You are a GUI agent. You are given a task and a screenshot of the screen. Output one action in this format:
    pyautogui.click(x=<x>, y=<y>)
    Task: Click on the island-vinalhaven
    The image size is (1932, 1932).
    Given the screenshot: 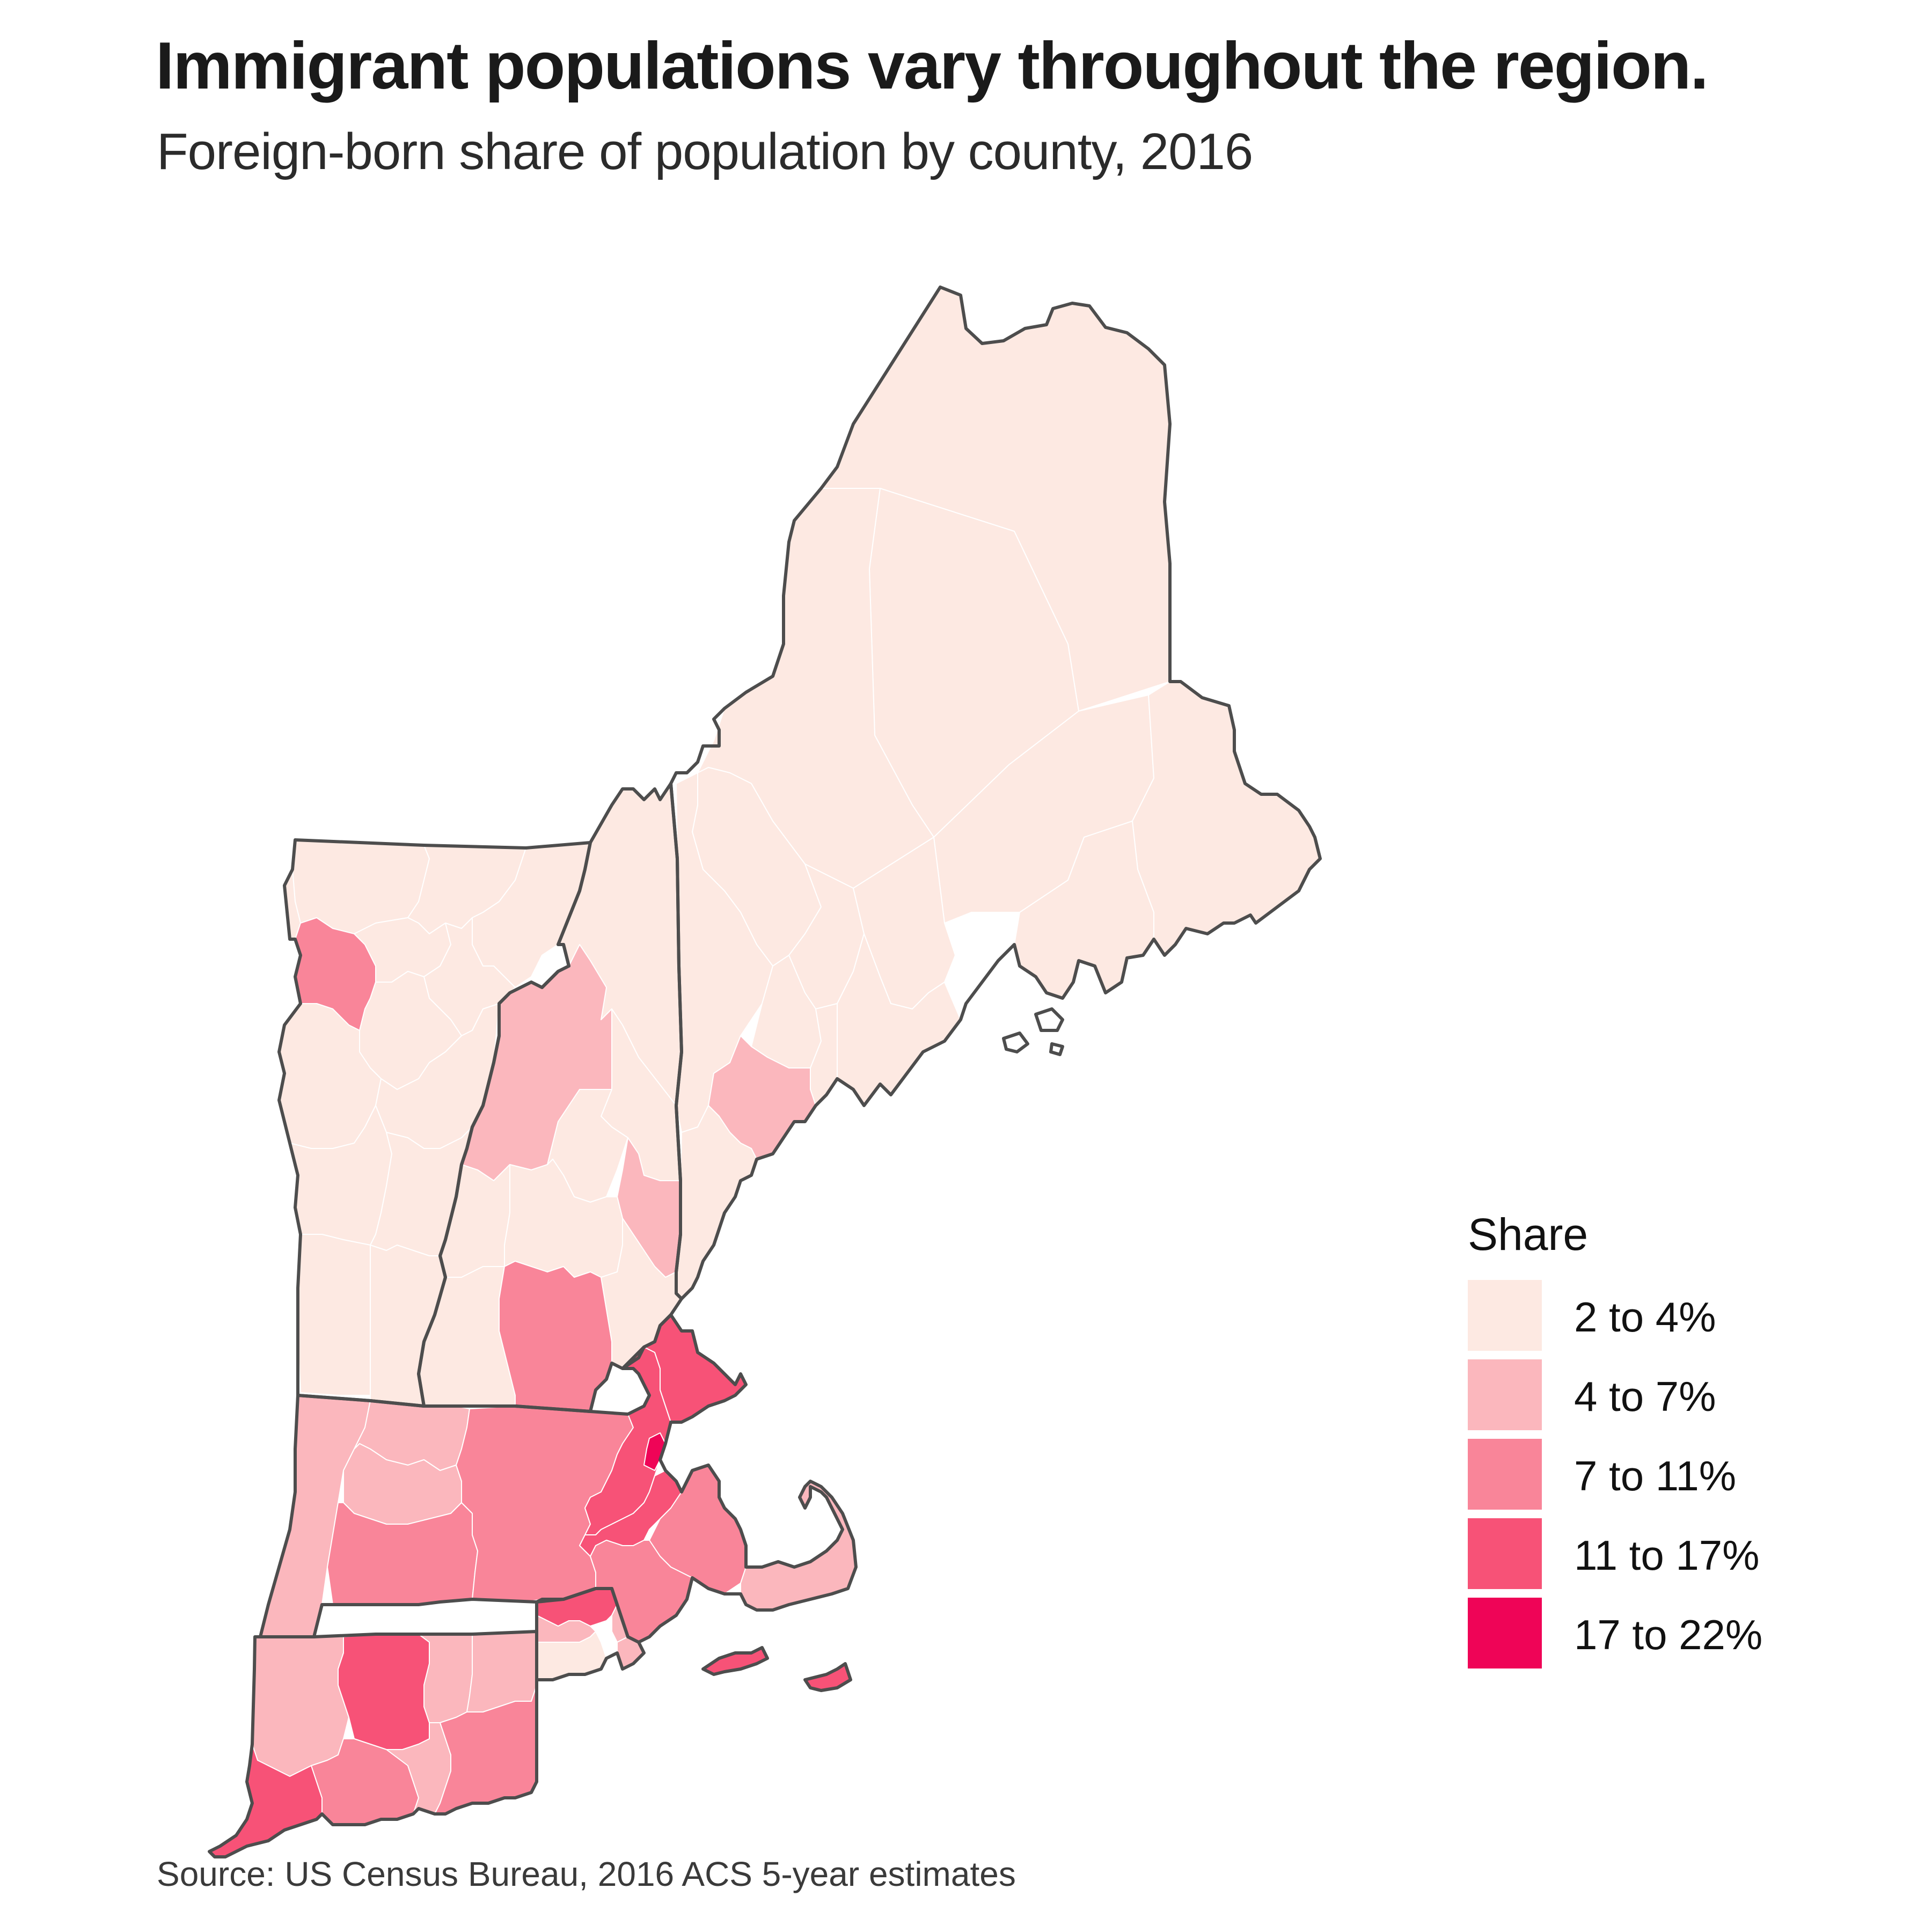 What is the action you would take?
    pyautogui.click(x=1015, y=1042)
    